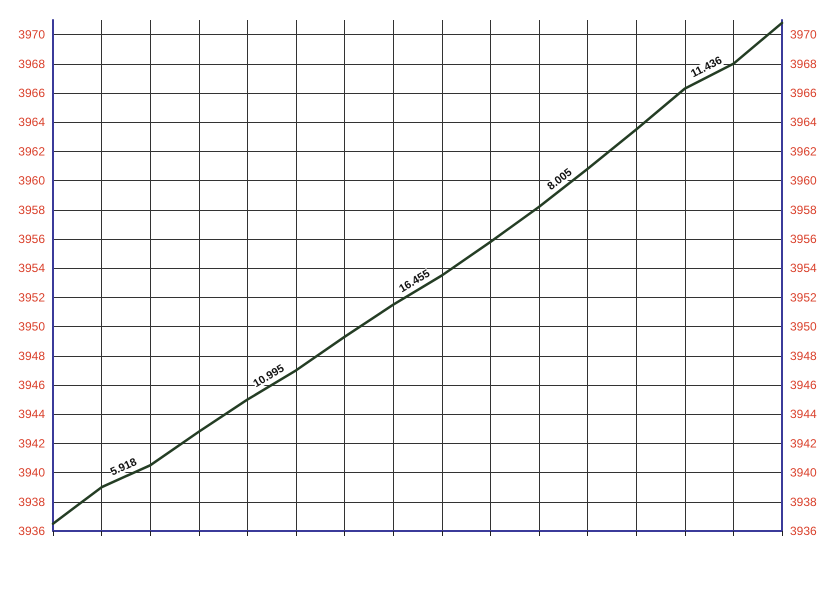  What do you see at coordinates (32, 122) in the screenshot?
I see `y-tick-label: 3964` at bounding box center [32, 122].